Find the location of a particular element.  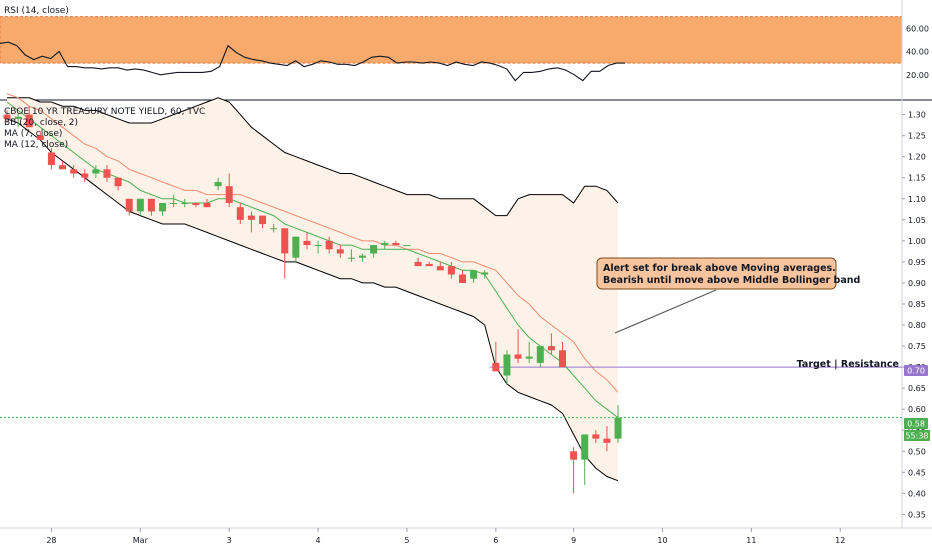

legend-ma7: MA (7, close) is located at coordinates (33, 134).